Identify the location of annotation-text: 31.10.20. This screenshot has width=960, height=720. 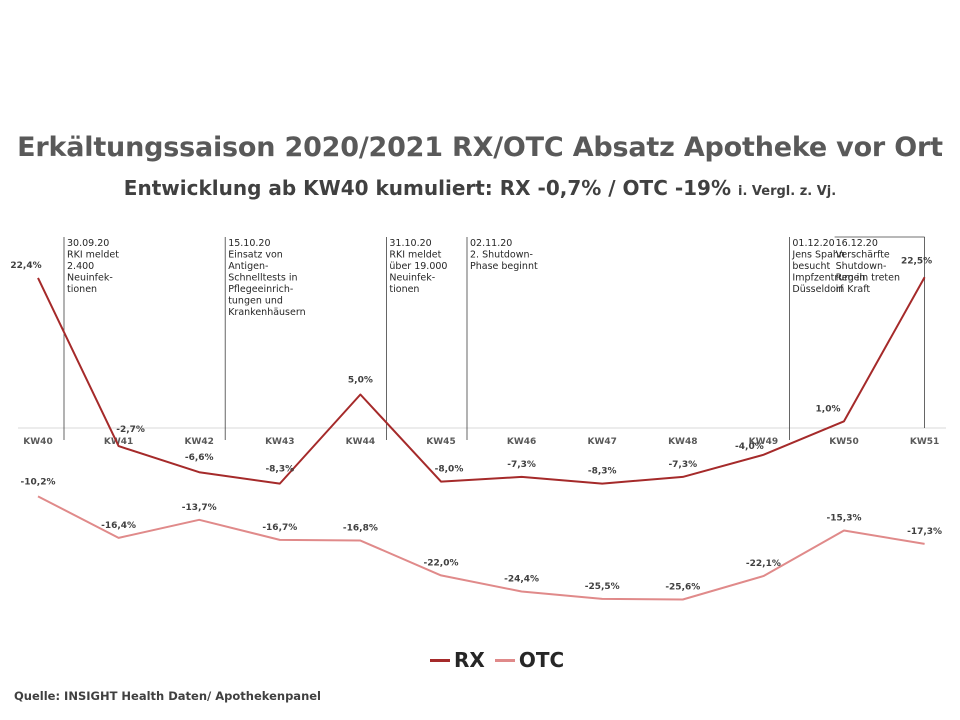
(410, 243).